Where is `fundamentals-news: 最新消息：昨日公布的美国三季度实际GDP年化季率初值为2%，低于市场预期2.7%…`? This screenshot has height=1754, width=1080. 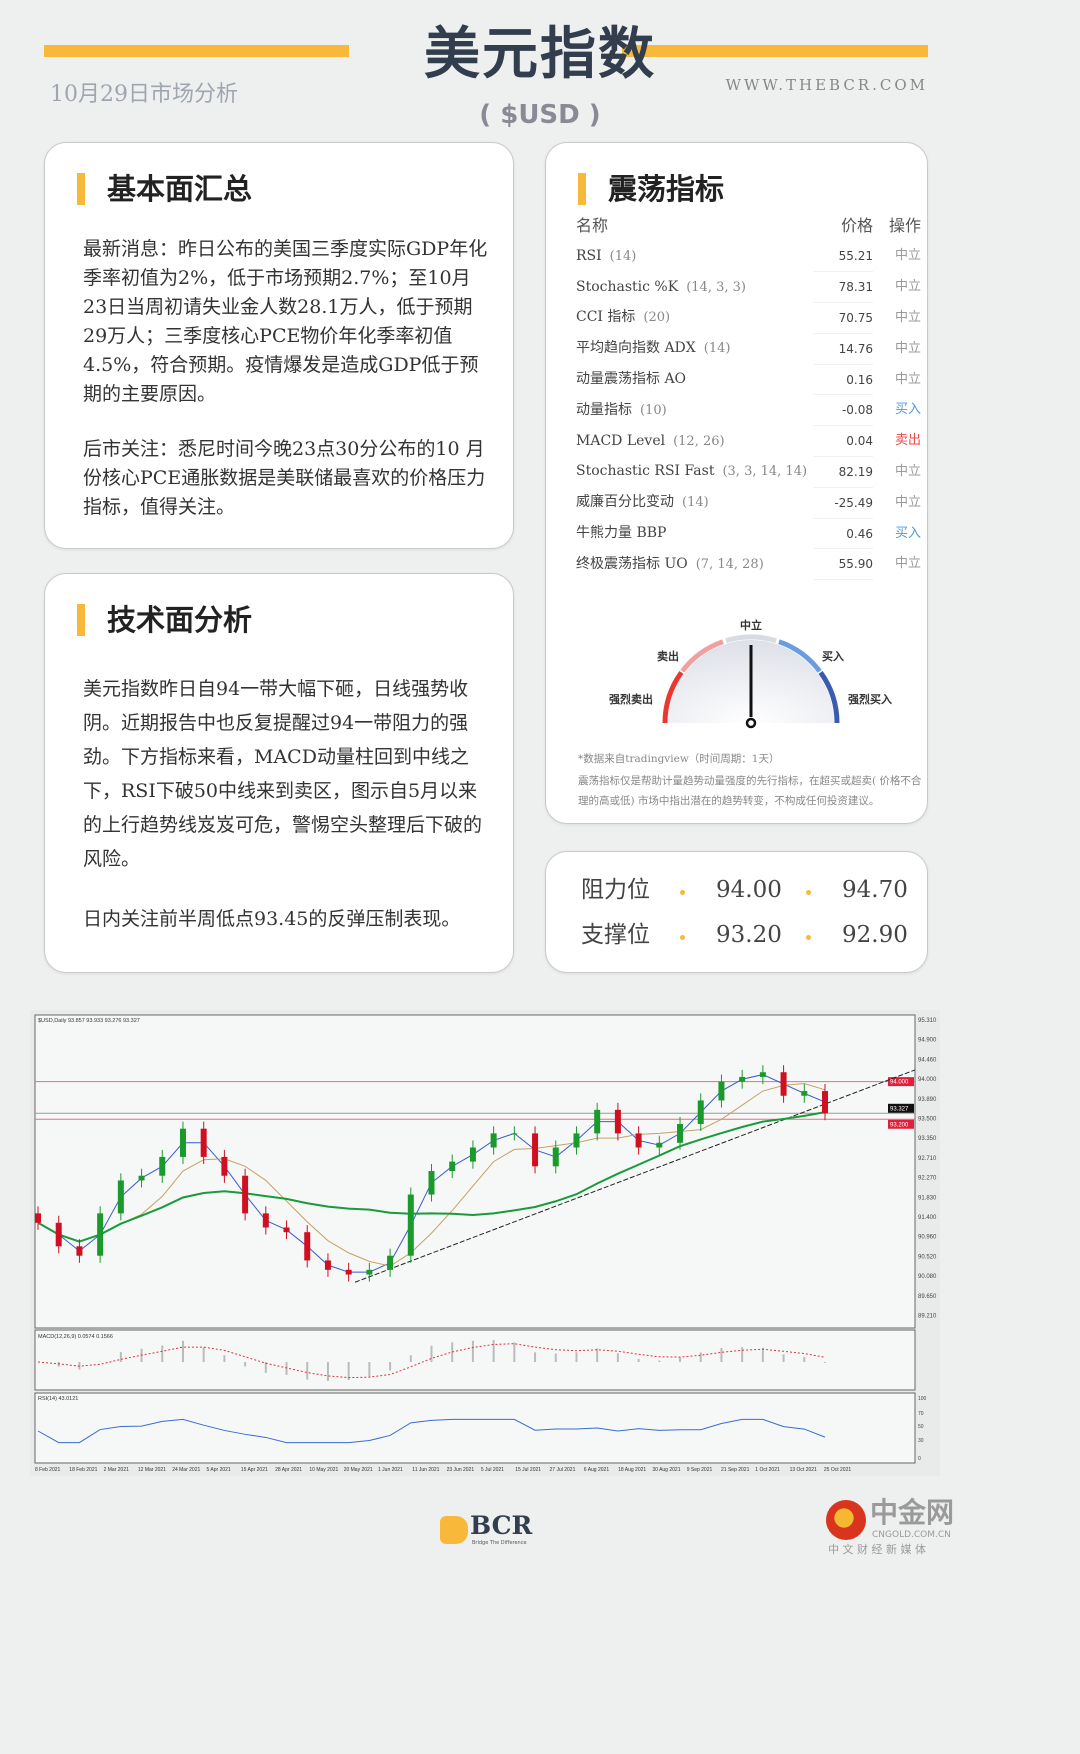 fundamentals-news: 最新消息：昨日公布的美国三季度实际GDP年化季率初值为2%，低于市场预期2.7%… is located at coordinates (285, 321).